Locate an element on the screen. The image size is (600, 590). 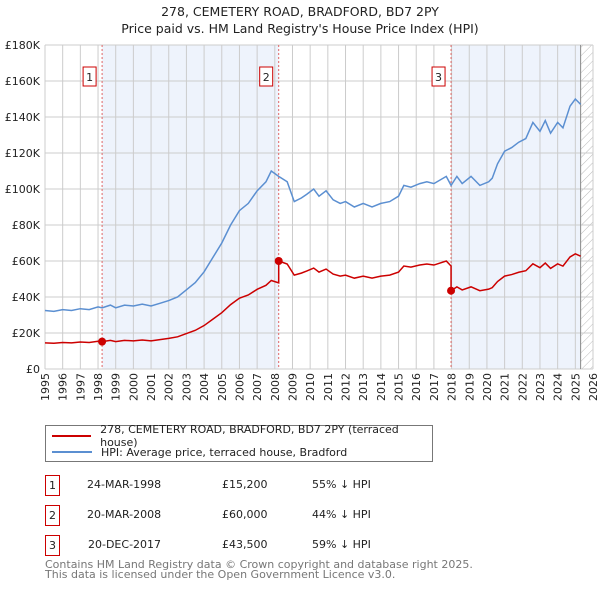
sale-hpi-delta: 44% ↓ HPI is located at coordinates (341, 514).